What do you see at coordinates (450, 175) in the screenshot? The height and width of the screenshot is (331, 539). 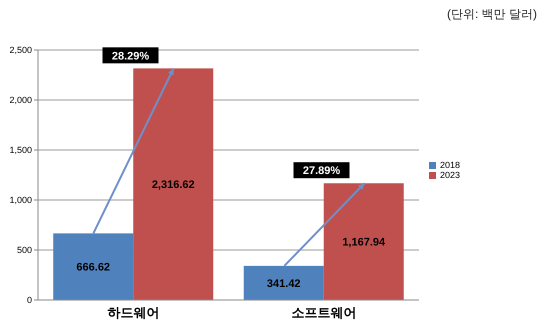 I see `legend-label: 2023` at bounding box center [450, 175].